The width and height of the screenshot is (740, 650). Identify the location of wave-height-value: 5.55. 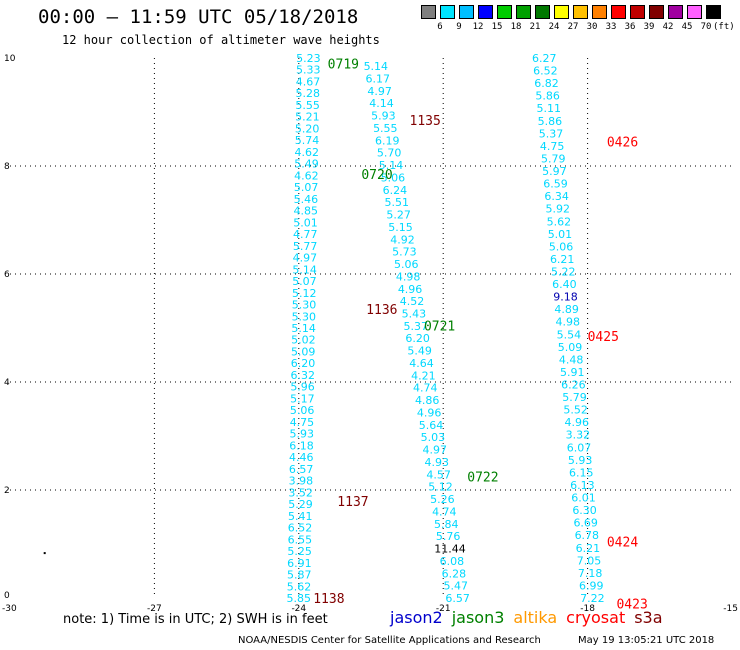
(385, 128).